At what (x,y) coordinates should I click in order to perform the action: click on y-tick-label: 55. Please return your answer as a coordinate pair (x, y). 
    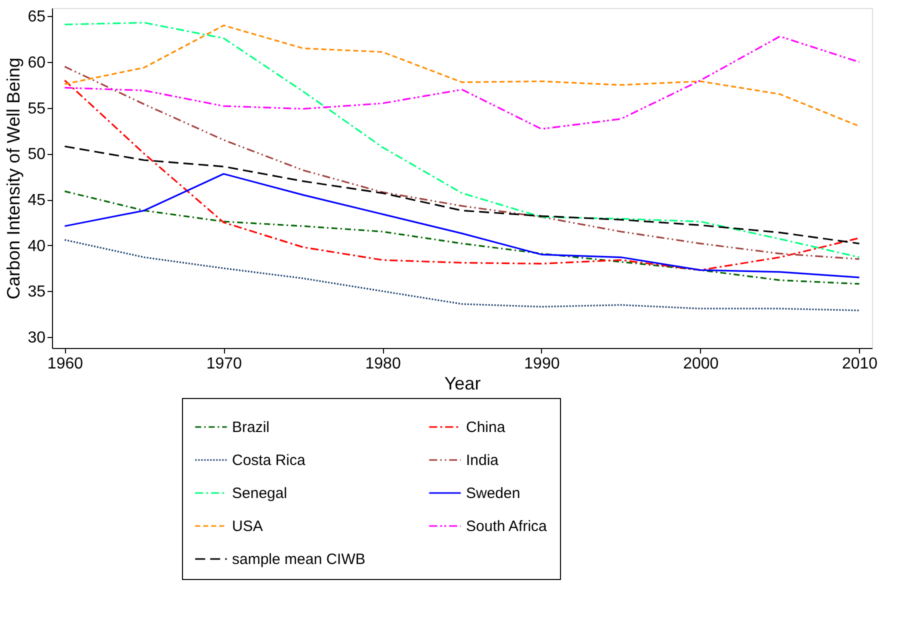
    Looking at the image, I should click on (37, 109).